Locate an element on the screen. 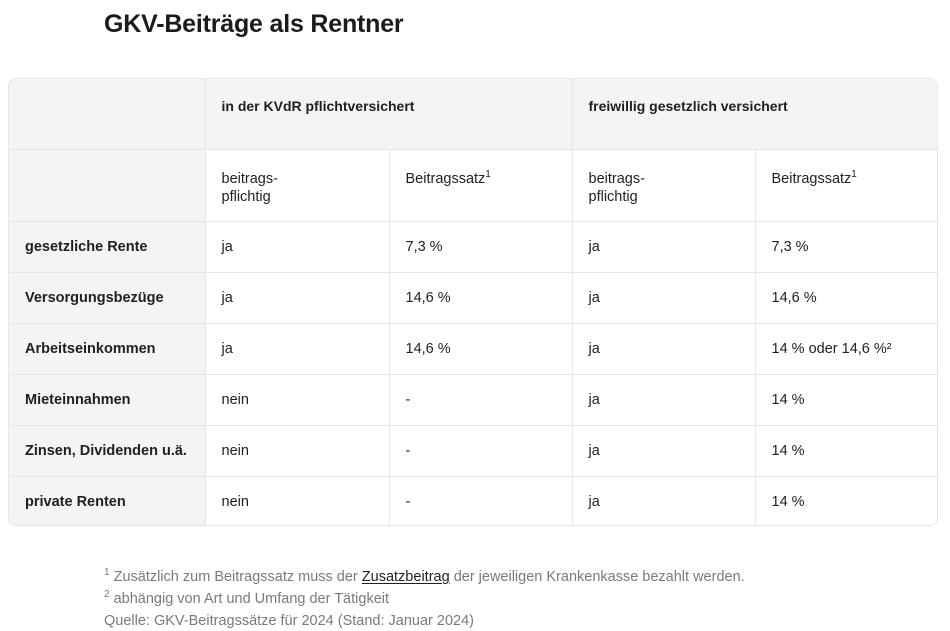 This screenshot has height=631, width=950. cell-kvdr-satz: 7,3 % is located at coordinates (481, 247).